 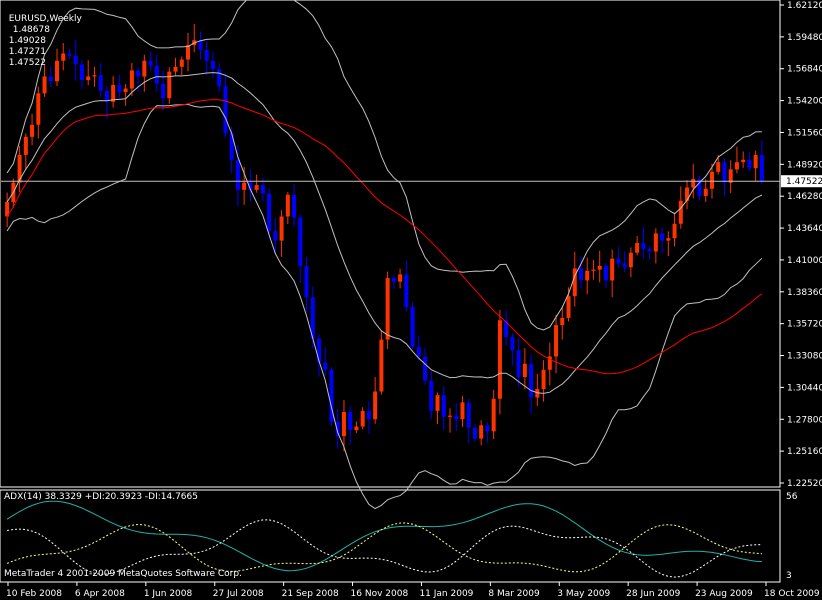 I want to click on price-tick-label: 1.62120, so click(x=804, y=6).